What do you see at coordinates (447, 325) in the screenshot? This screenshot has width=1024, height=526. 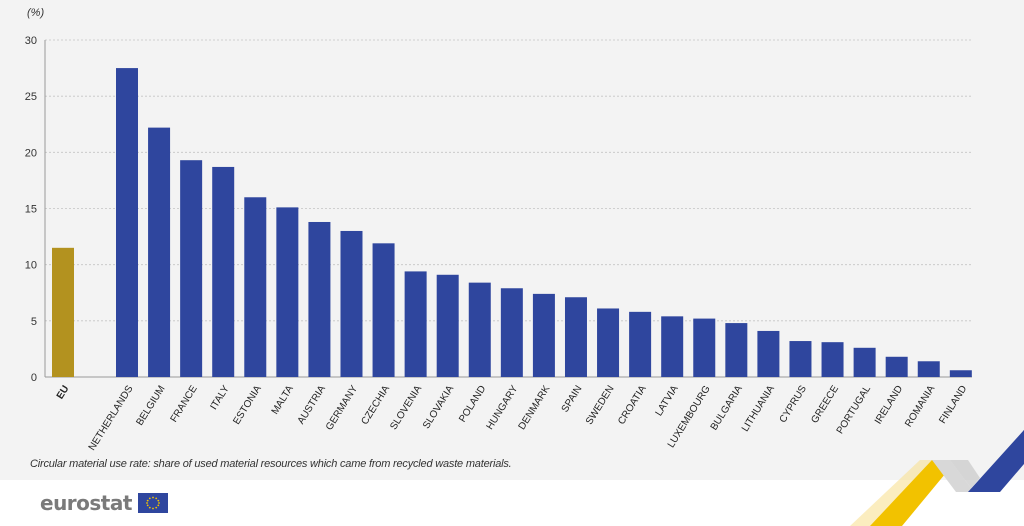 I see `bar-slovakia` at bounding box center [447, 325].